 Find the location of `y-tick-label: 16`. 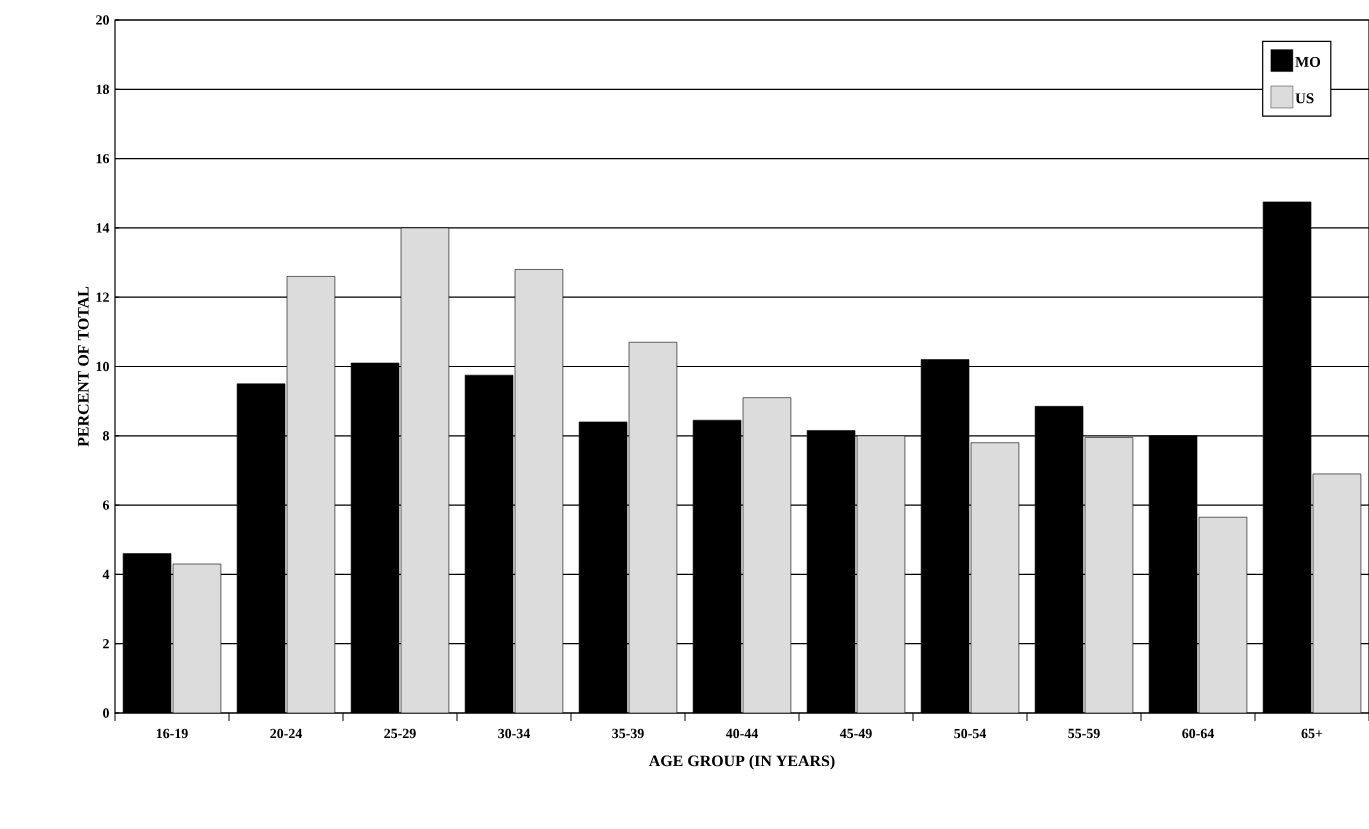

y-tick-label: 16 is located at coordinates (103, 158).